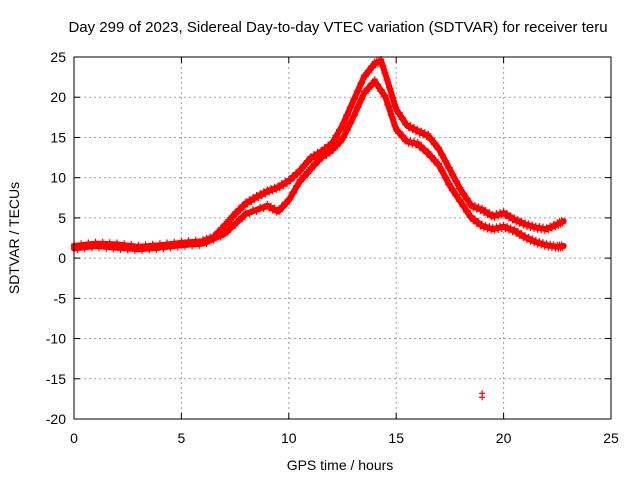 The image size is (640, 480). I want to click on y-tick-label: 25, so click(58, 57).